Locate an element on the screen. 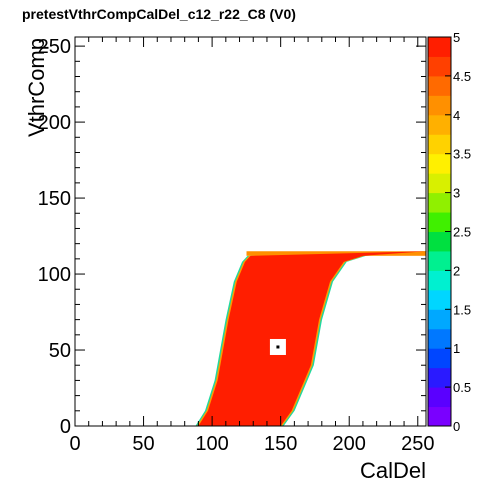 This screenshot has height=500, width=500. colorbar-tick-label: 0.5 is located at coordinates (462, 387).